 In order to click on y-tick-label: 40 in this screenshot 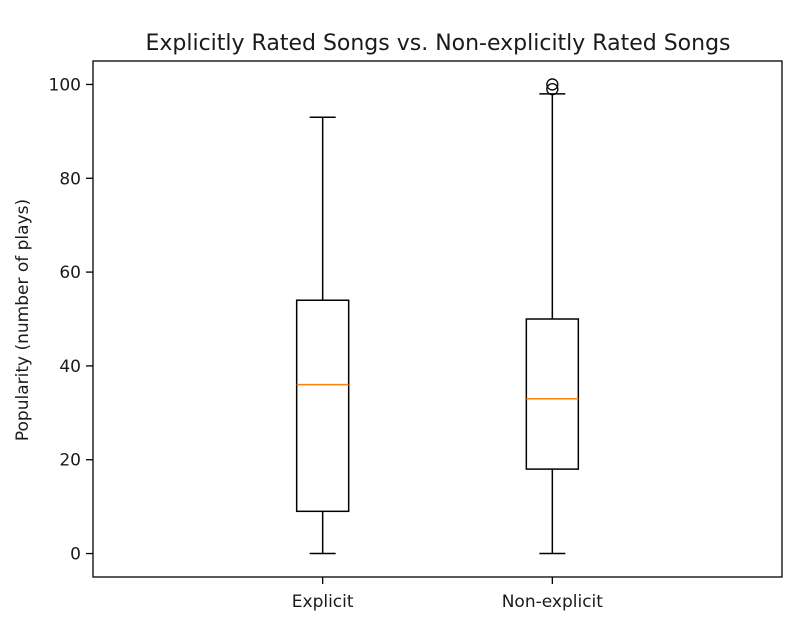, I will do `click(70, 367)`.